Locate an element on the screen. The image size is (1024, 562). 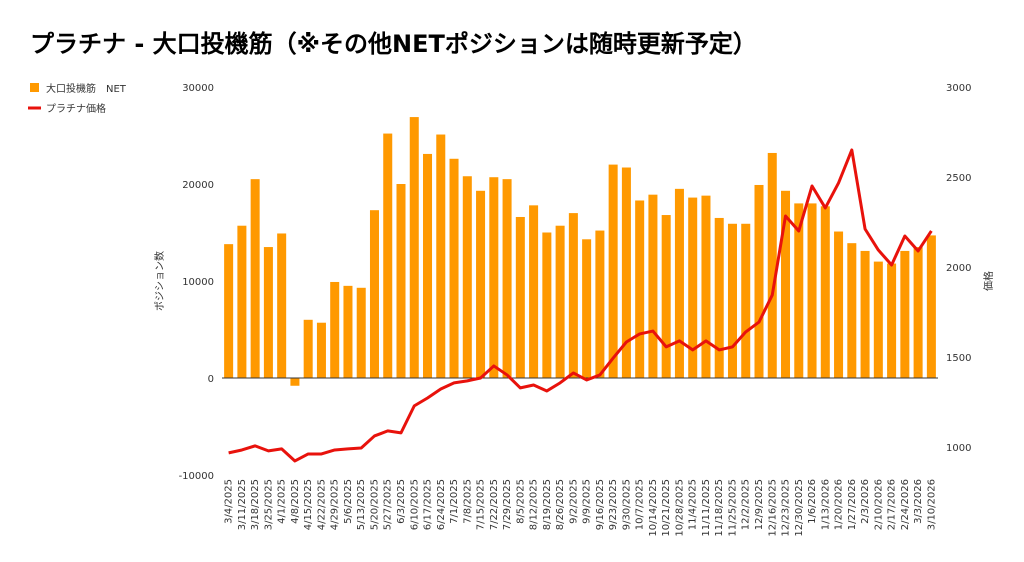
x-tick-label: 12/2/2025 is located at coordinates (746, 504).